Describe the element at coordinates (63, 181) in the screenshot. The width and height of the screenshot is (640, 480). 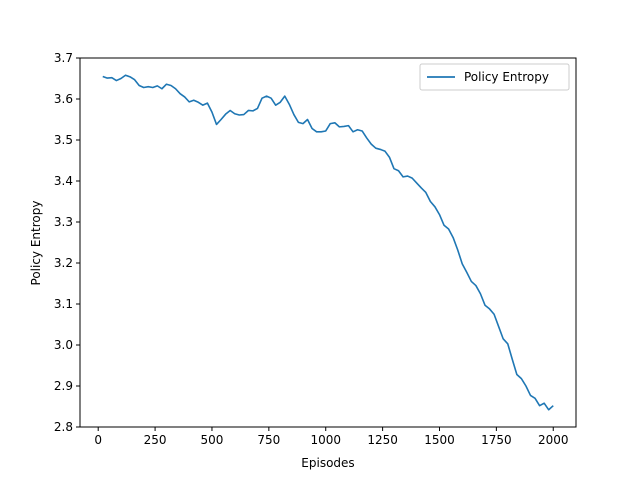
I see `y-tick-label: 3.4` at that location.